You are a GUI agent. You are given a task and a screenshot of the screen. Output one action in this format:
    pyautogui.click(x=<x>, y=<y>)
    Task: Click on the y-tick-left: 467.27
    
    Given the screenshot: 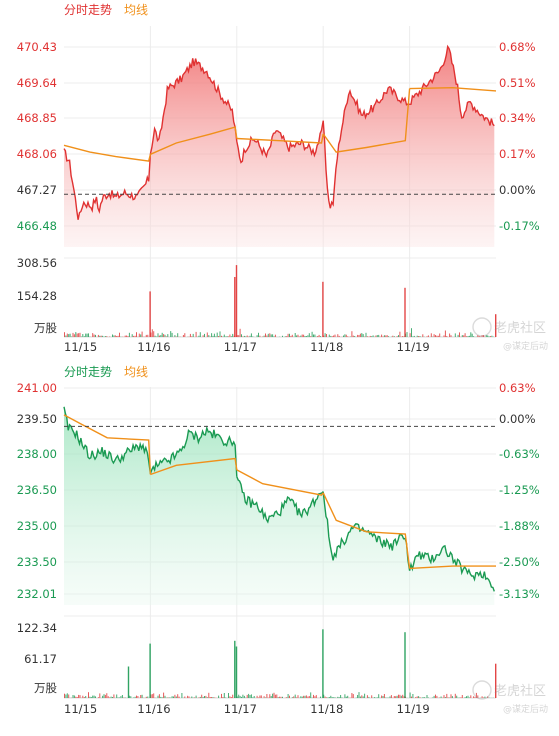 What is the action you would take?
    pyautogui.click(x=37, y=190)
    